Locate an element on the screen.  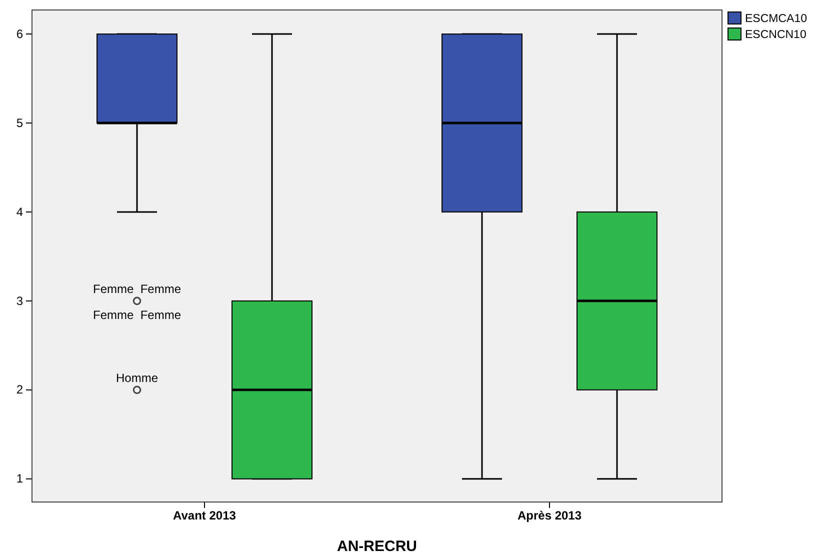
legend-label: ESCNCN10 is located at coordinates (775, 35).